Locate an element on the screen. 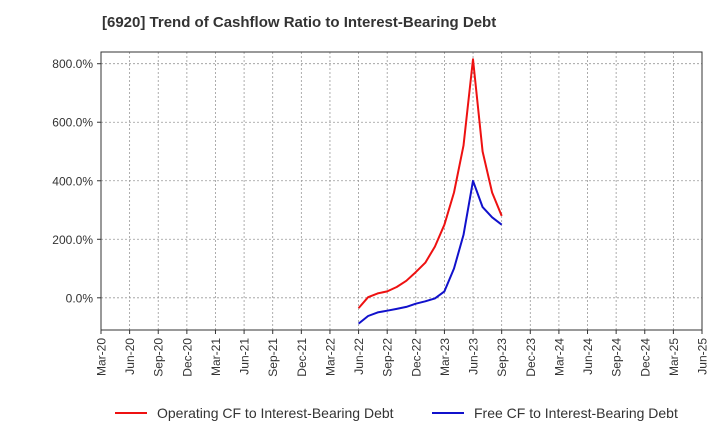  legend-label-free-cf: Free CF to Interest-Bearing Debt is located at coordinates (576, 413).